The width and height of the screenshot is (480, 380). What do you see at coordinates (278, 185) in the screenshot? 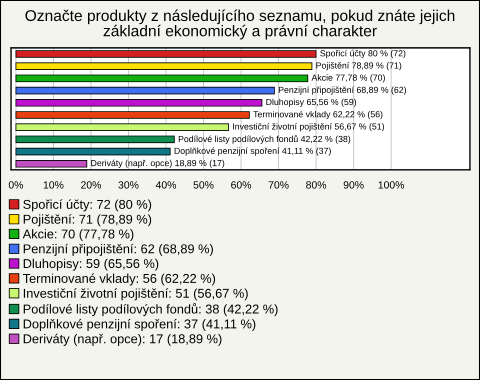
I see `x-tick-label: 70%` at bounding box center [278, 185].